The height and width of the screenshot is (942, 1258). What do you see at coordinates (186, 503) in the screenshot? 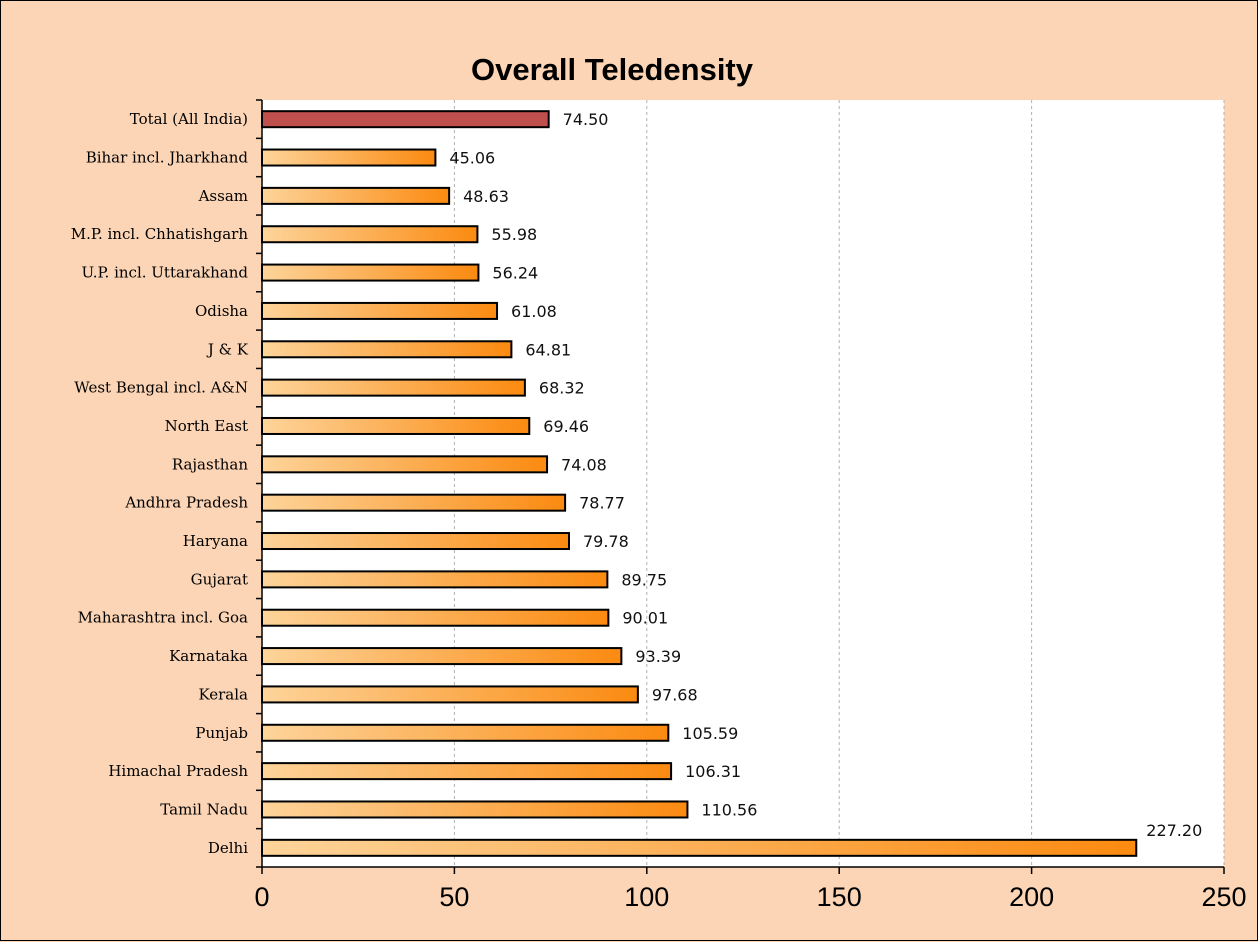
I see `category-label: Andhra Pradesh` at bounding box center [186, 503].